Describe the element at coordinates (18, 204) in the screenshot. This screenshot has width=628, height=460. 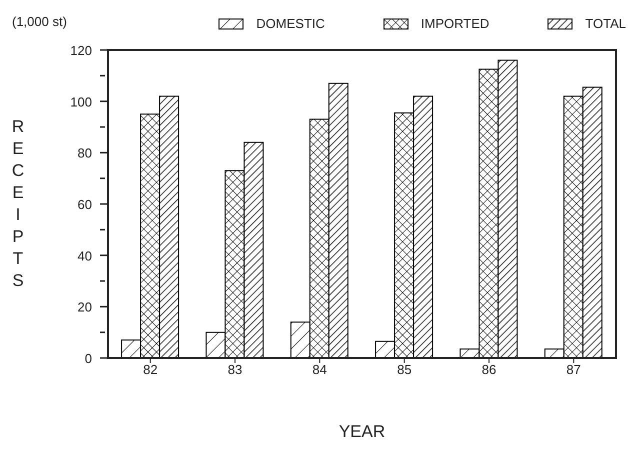
I see `y-axis-title: RECEIPTS` at that location.